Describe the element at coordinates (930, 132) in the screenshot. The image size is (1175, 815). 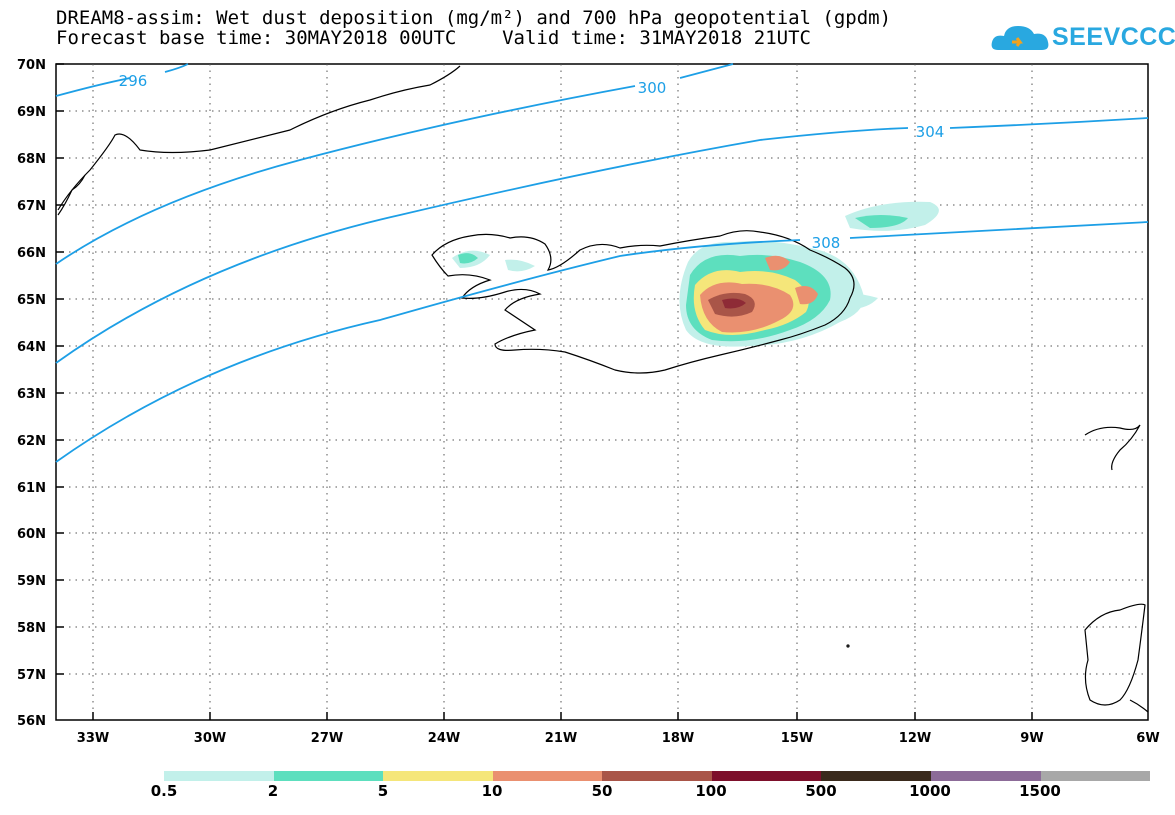
I see `contour-label-304: 304` at that location.